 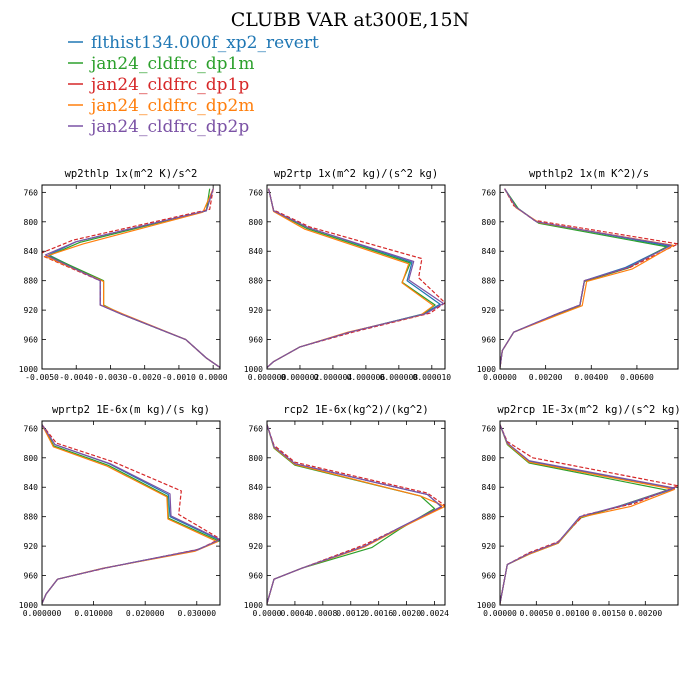 I want to click on x-tick-label: 0.0016, so click(x=378, y=613).